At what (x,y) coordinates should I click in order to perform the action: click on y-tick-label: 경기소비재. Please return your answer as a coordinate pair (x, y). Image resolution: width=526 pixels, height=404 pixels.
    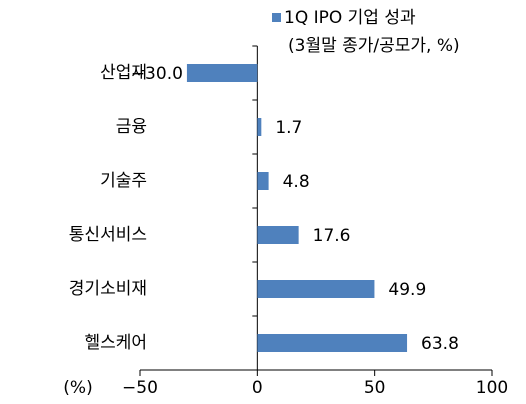
    Looking at the image, I should click on (108, 289).